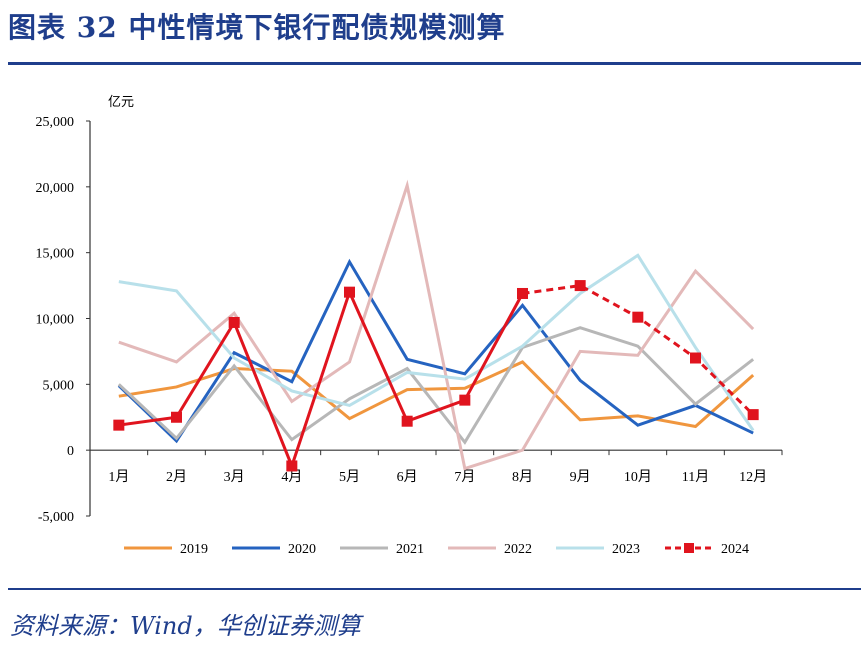 This screenshot has height=647, width=867. Describe the element at coordinates (56, 517) in the screenshot. I see `y-tick-label: -5,000` at that location.